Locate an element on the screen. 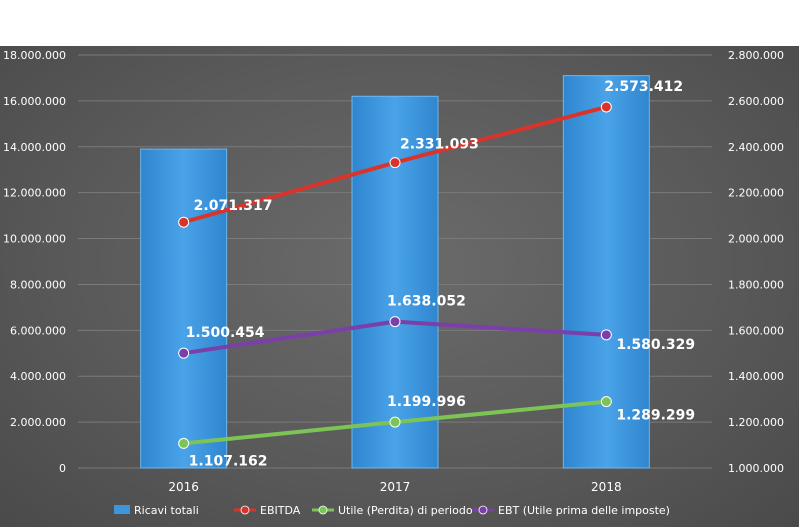 Image resolution: width=799 pixels, height=527 pixels. left-tick-label: 14.000.000 is located at coordinates (34, 147).